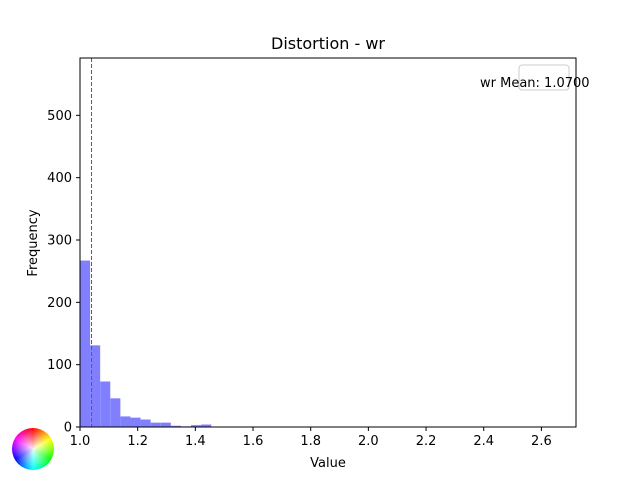 Image resolution: width=640 pixels, height=480 pixels. I want to click on y-tick-label-0: 0, so click(68, 428).